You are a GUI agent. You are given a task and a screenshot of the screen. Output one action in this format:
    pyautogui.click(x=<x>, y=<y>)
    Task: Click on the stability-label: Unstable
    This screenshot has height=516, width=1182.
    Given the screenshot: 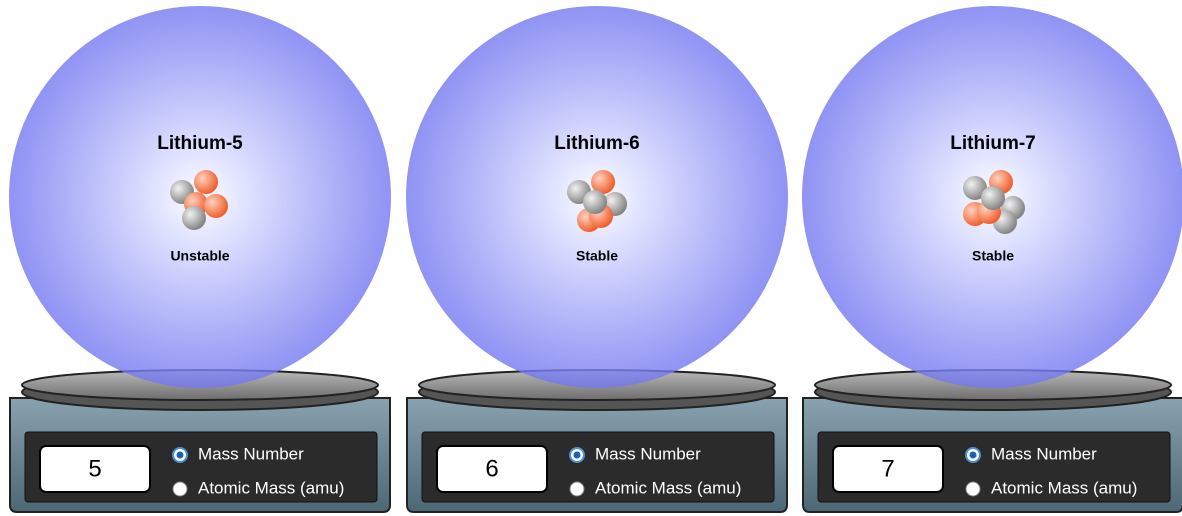 What is the action you would take?
    pyautogui.click(x=199, y=256)
    